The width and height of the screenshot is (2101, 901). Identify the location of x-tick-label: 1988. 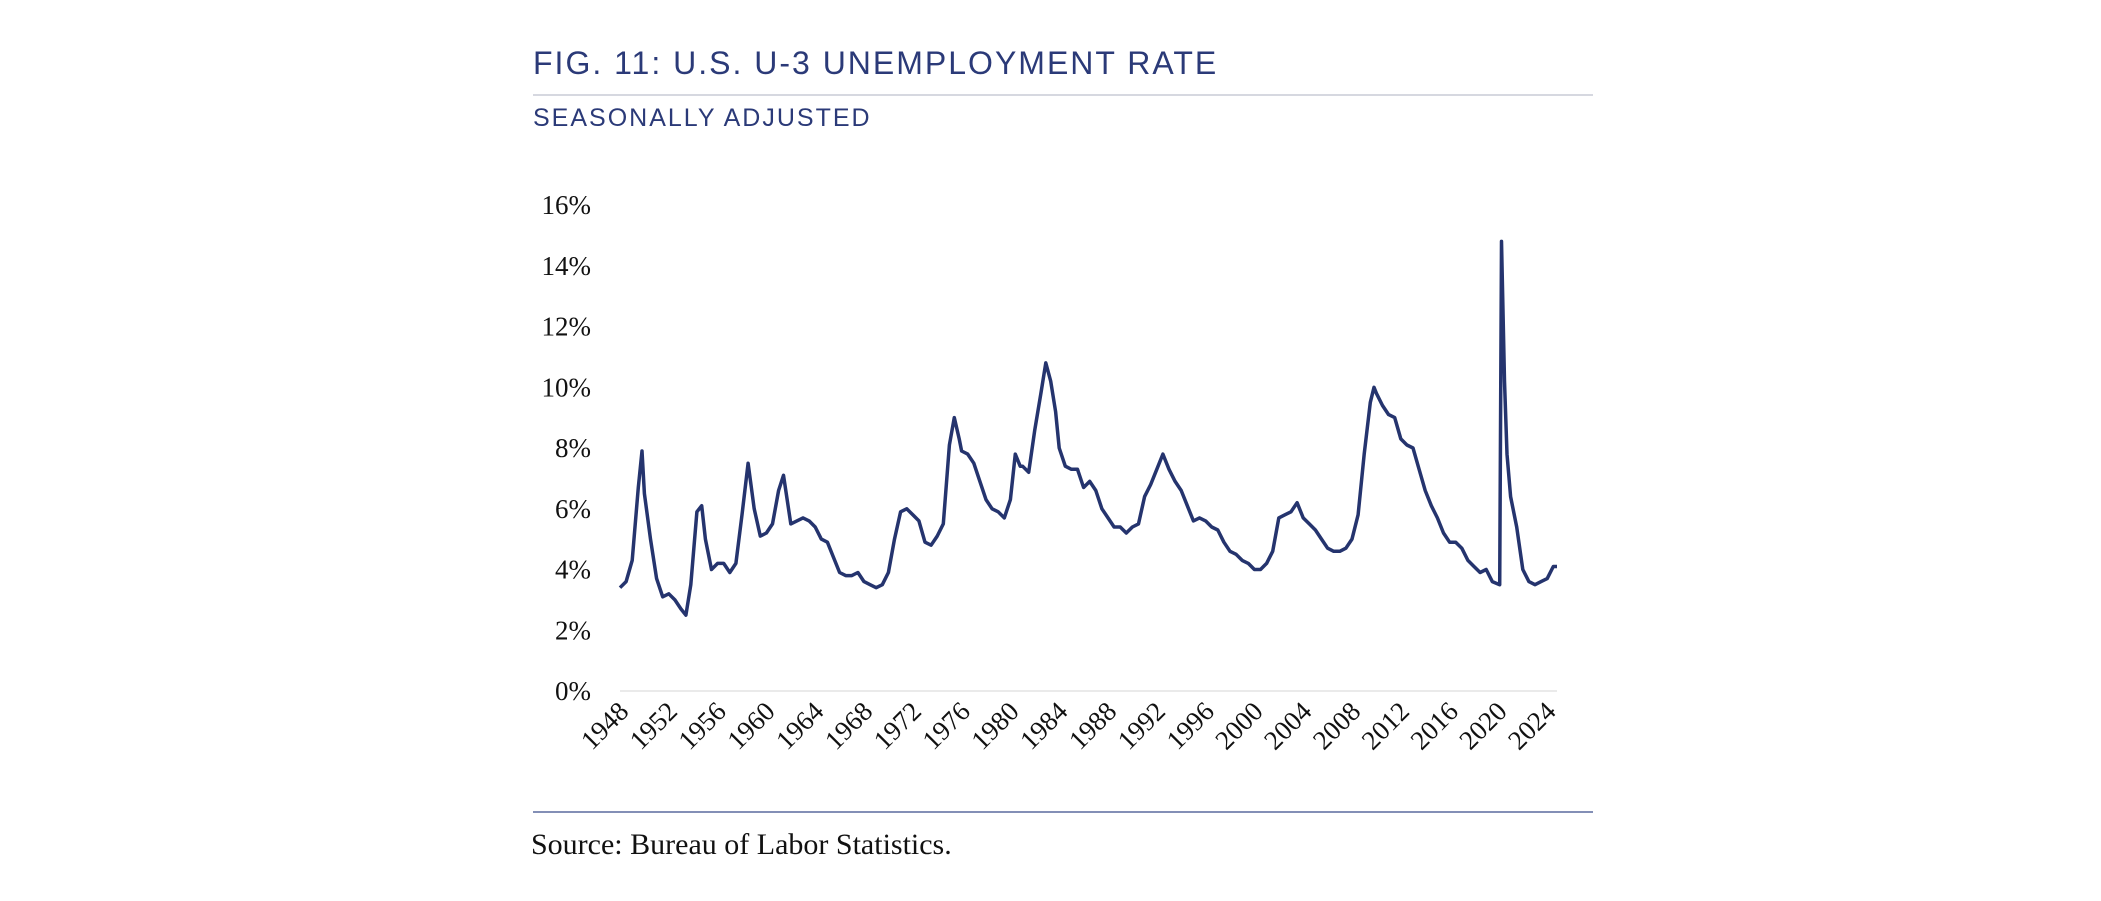
(1092, 725).